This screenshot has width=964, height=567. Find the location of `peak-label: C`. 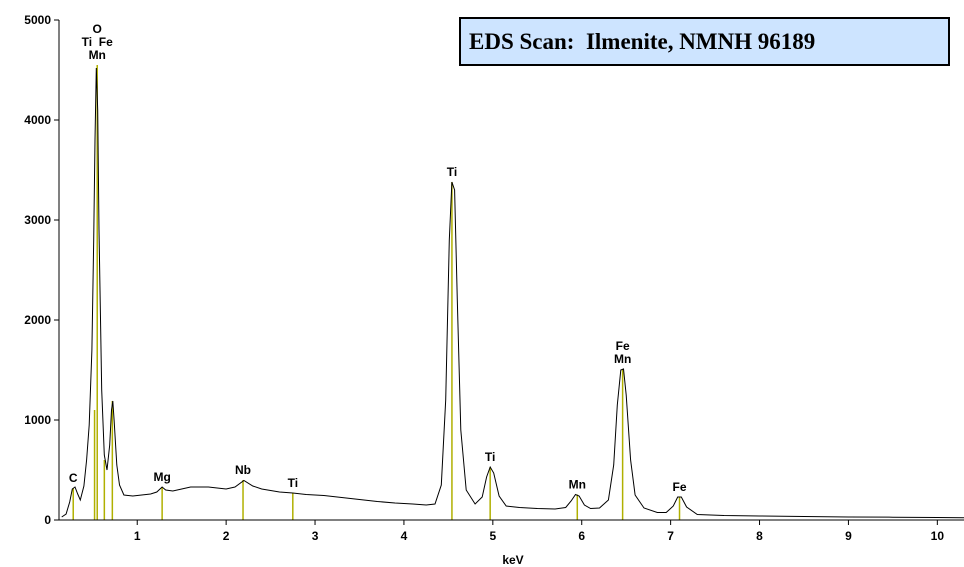

peak-label: C is located at coordinates (73, 478).